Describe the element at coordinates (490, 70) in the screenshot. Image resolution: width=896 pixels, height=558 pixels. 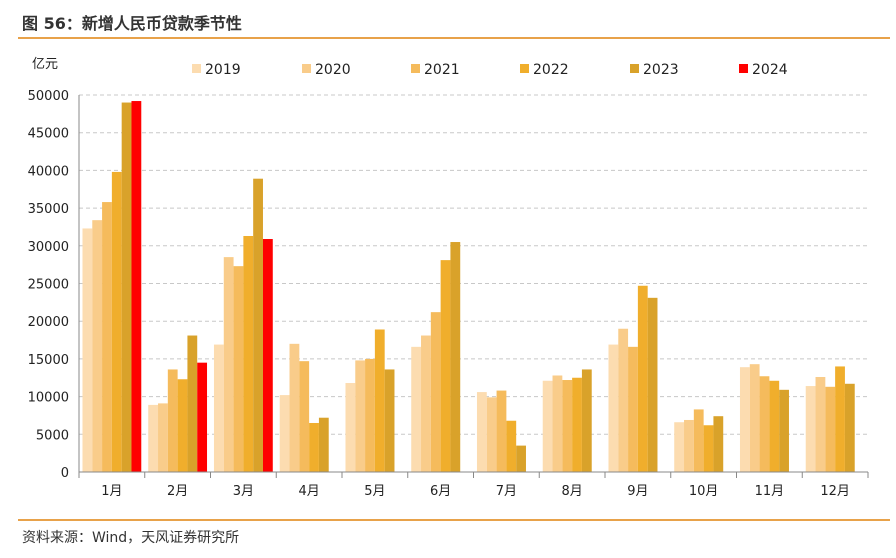
I see `legend: 2019 2020 2021 2022 2023 2024` at that location.